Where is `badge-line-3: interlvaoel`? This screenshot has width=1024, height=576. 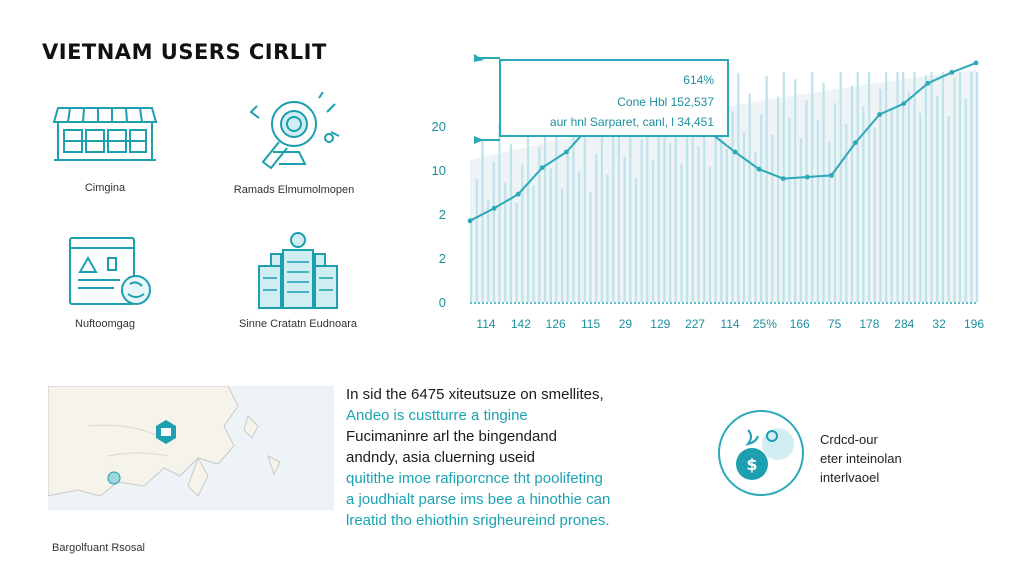 badge-line-3: interlvaoel is located at coordinates (850, 477).